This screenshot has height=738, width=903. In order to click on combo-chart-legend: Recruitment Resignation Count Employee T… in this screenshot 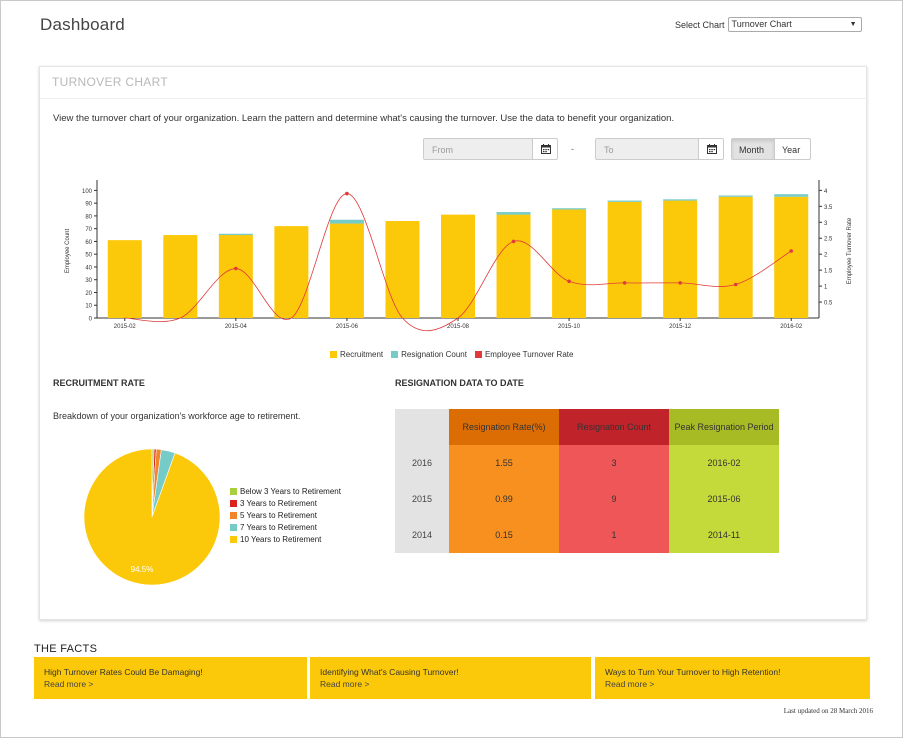, I will do `click(451, 354)`.